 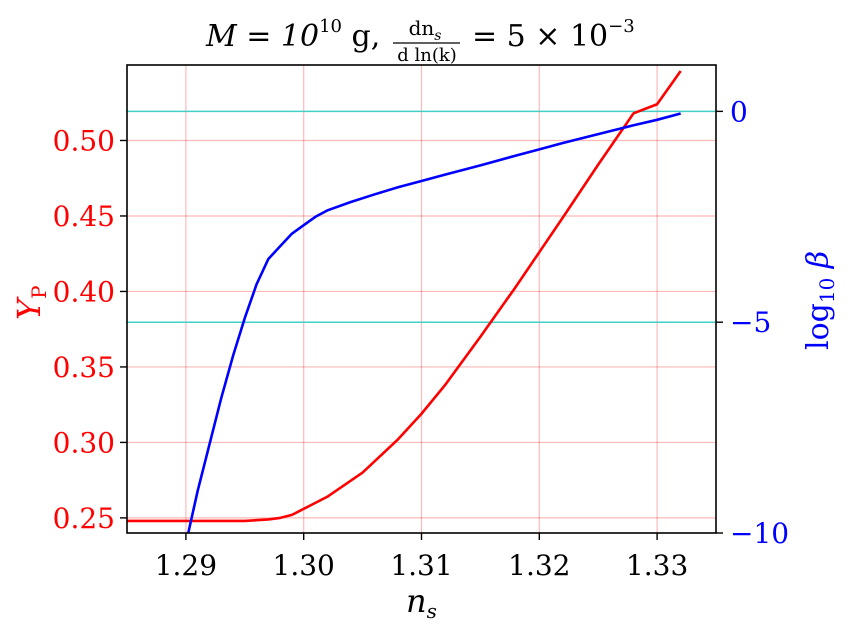 I want to click on title-main: M = 10, so click(x=262, y=36).